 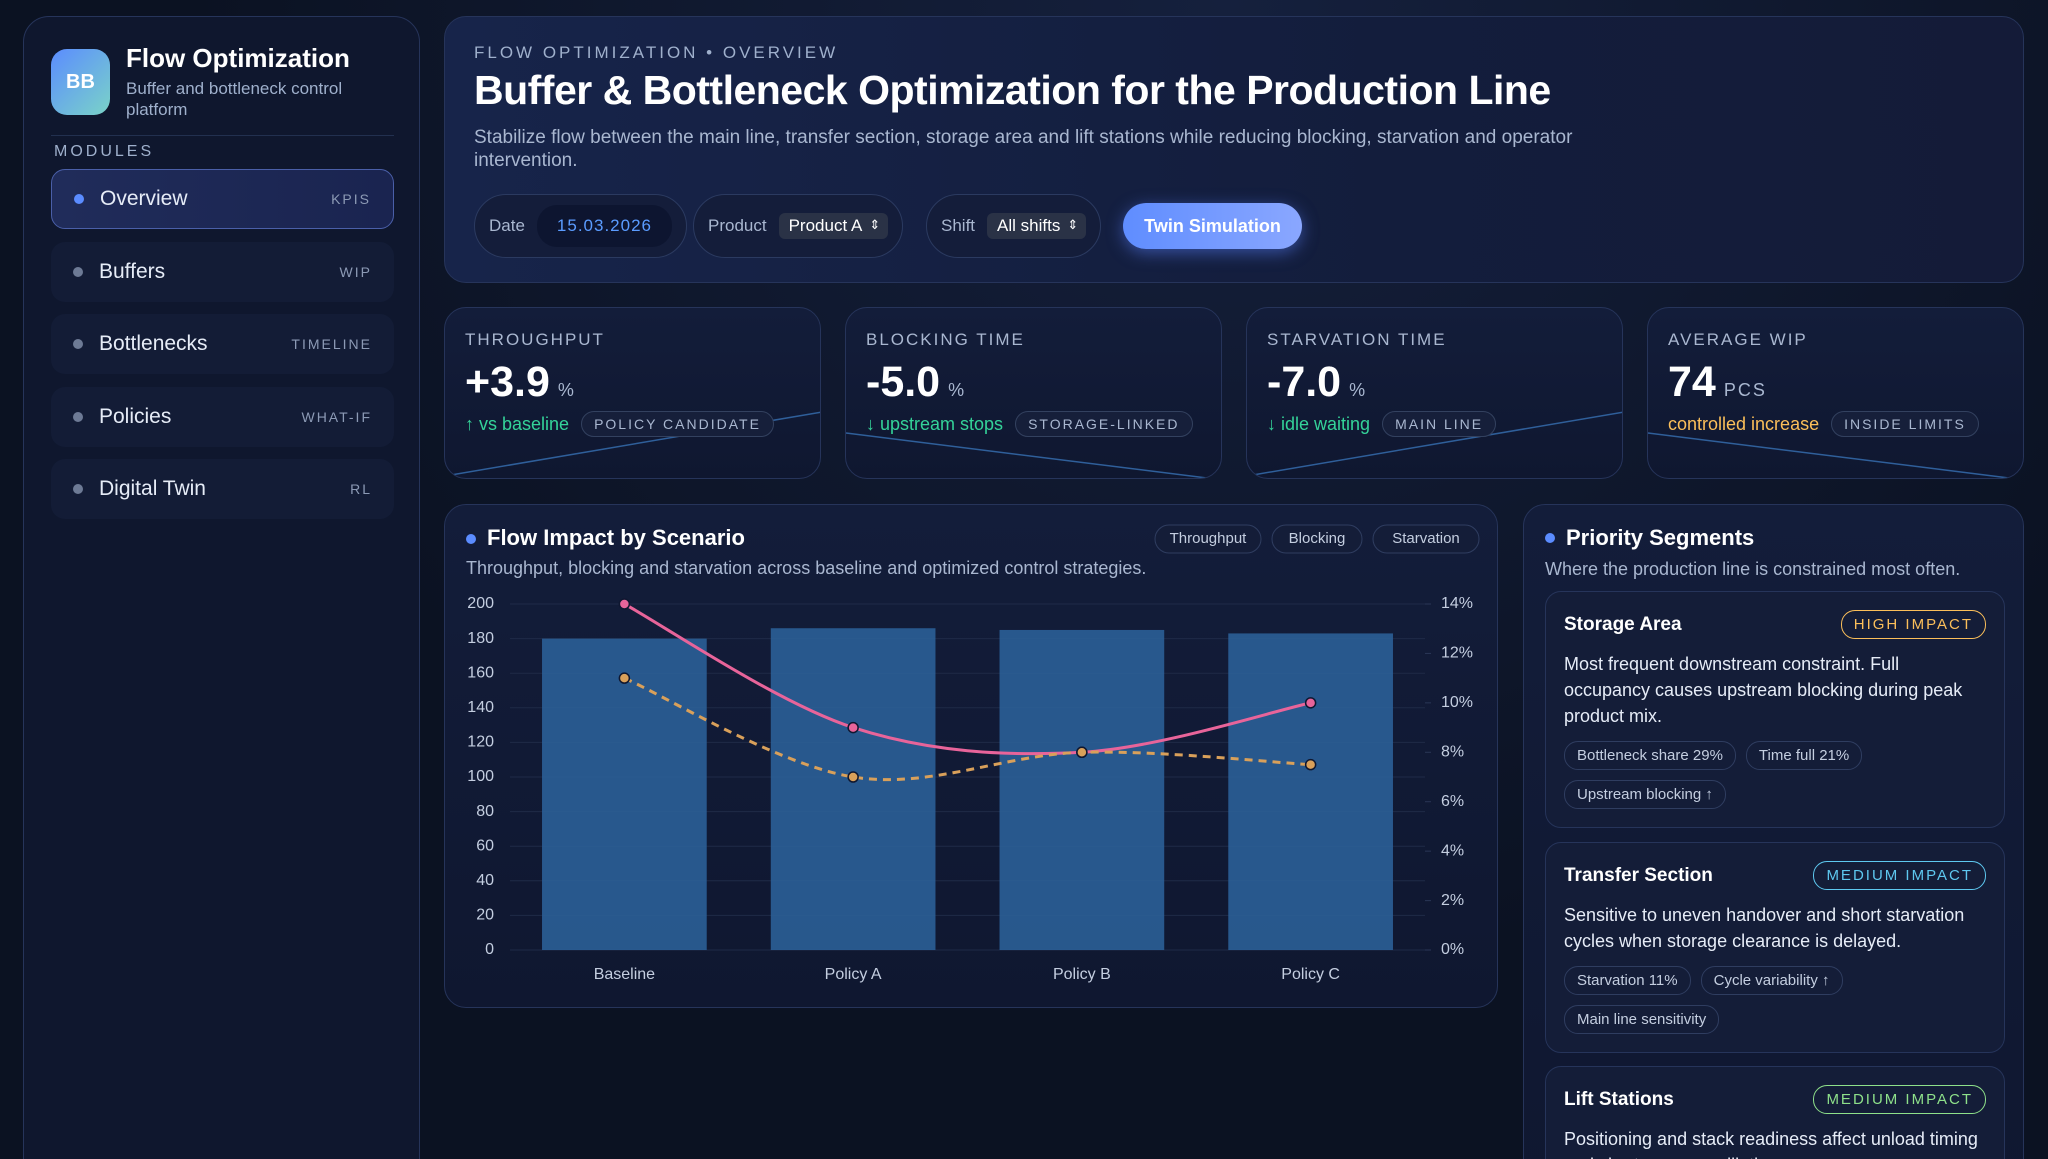 What do you see at coordinates (507, 225) in the screenshot?
I see `filter-label: Date` at bounding box center [507, 225].